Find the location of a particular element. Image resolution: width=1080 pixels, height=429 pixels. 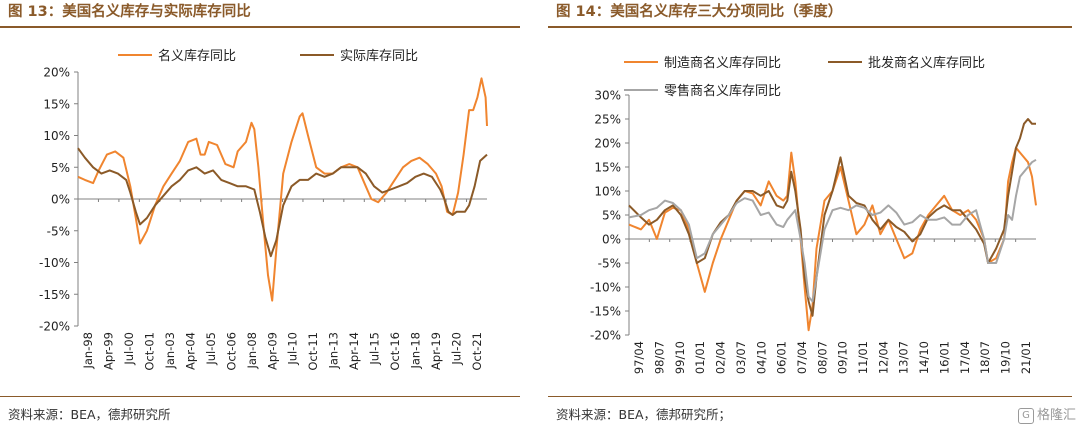

x-tick-label: 99/10 is located at coordinates (680, 357).